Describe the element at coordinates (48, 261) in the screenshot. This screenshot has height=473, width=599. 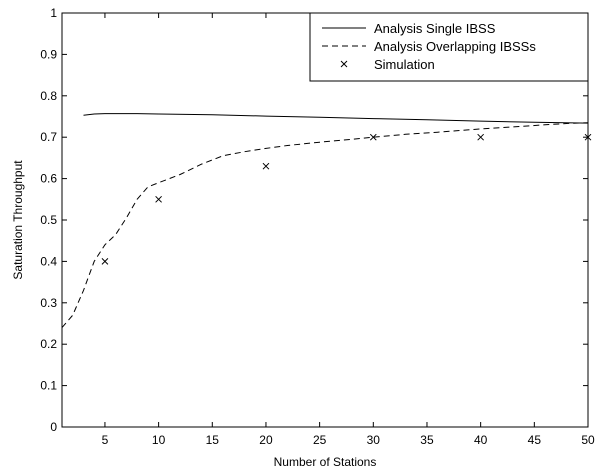
I see `y-tick-label: 0.4` at that location.